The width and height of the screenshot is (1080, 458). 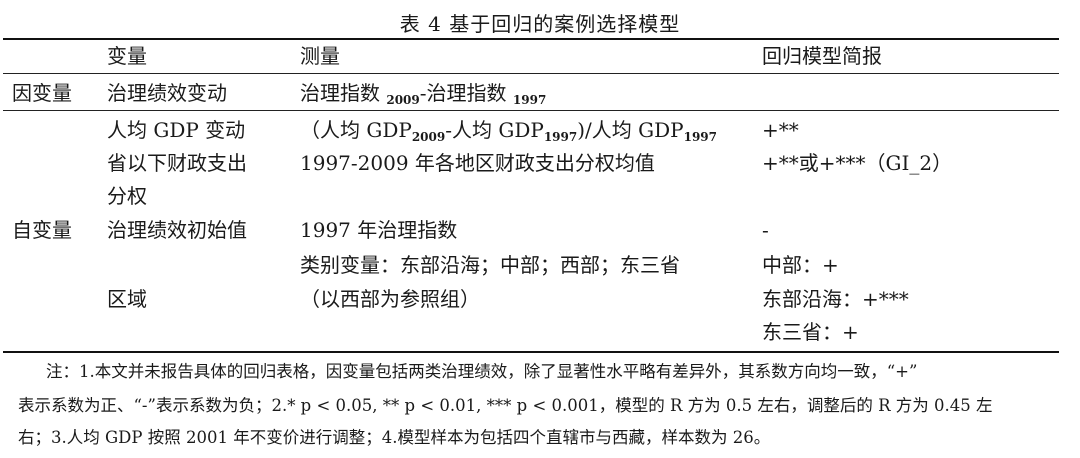 I want to click on header-measure: 测量, so click(x=320, y=56).